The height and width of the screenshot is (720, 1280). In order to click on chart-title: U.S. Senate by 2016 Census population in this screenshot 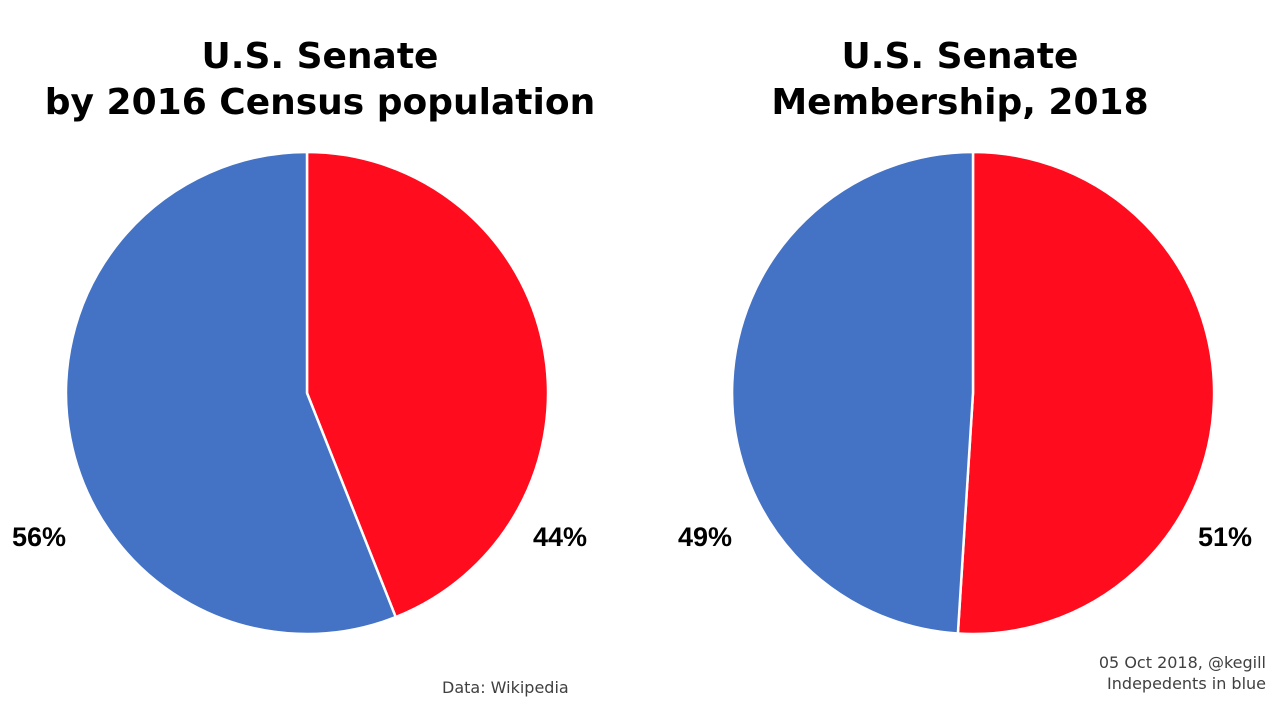, I will do `click(320, 80)`.